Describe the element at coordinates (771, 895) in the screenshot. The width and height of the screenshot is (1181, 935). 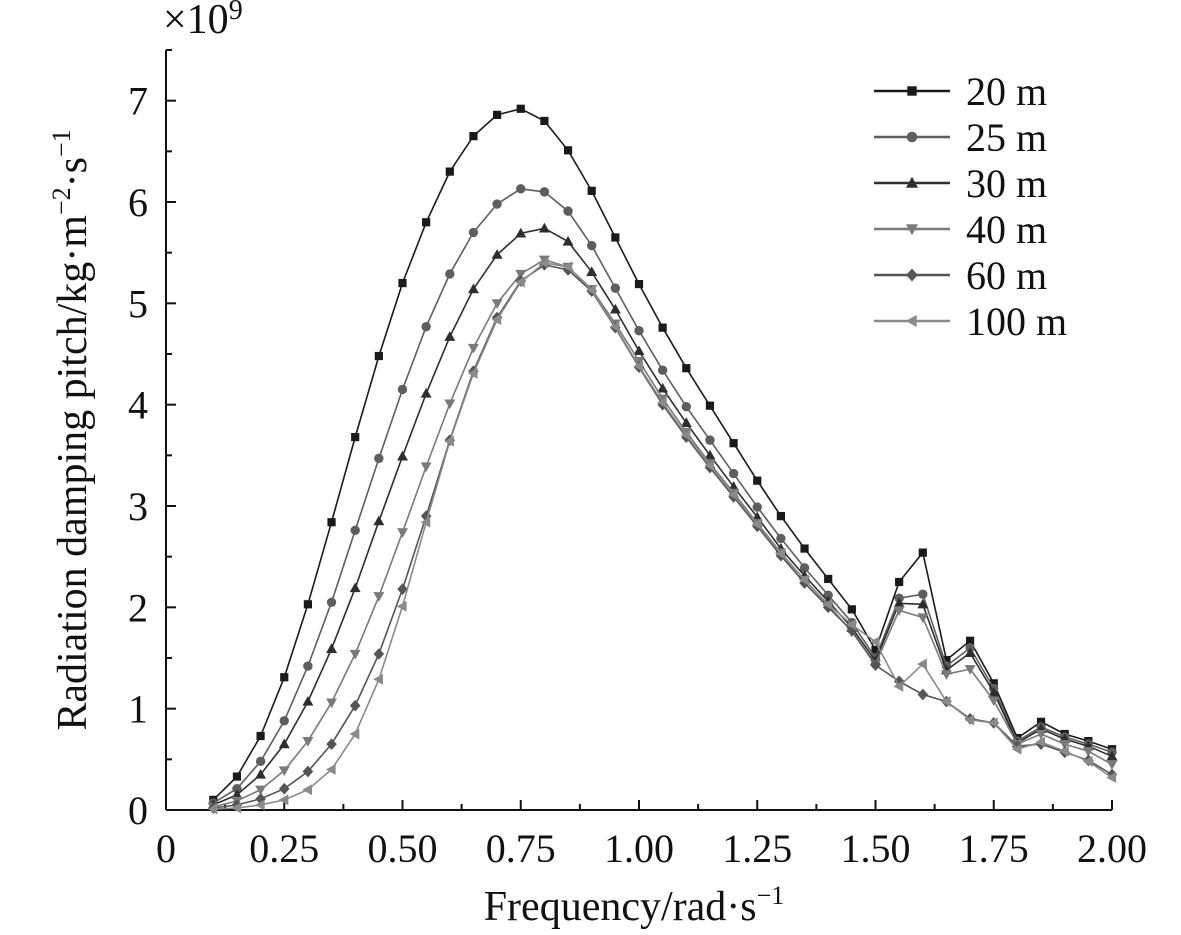
I see `x-axis-title-sup: −1` at that location.